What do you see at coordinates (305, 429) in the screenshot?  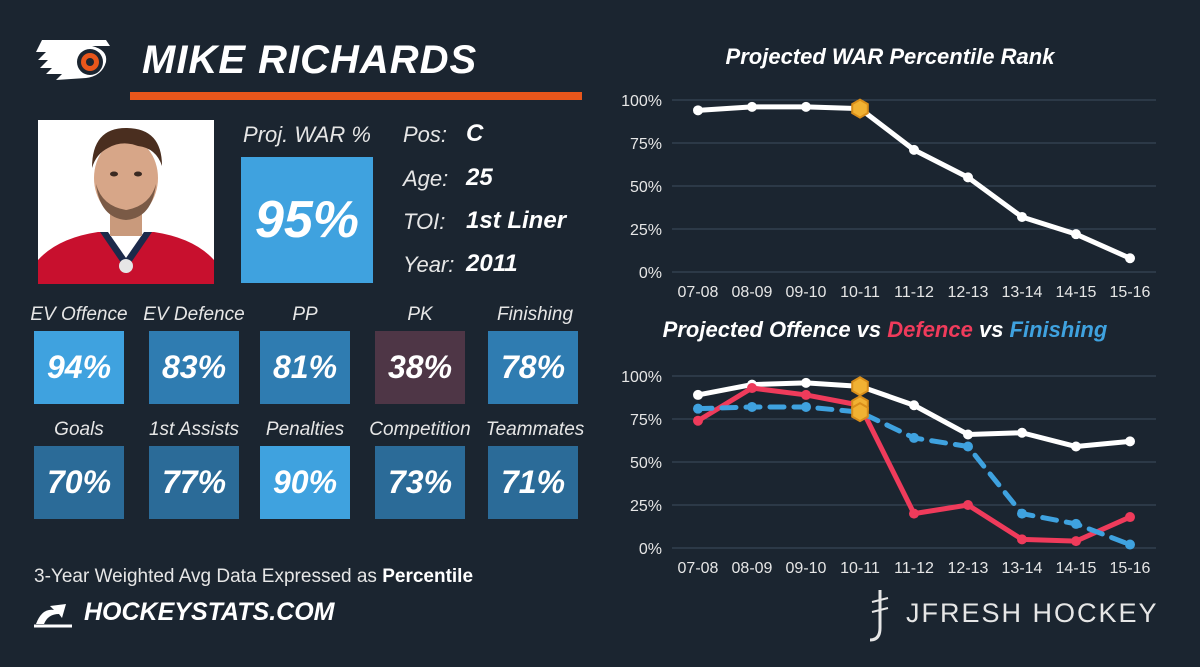 I see `tile-label-penalties: Penalties` at bounding box center [305, 429].